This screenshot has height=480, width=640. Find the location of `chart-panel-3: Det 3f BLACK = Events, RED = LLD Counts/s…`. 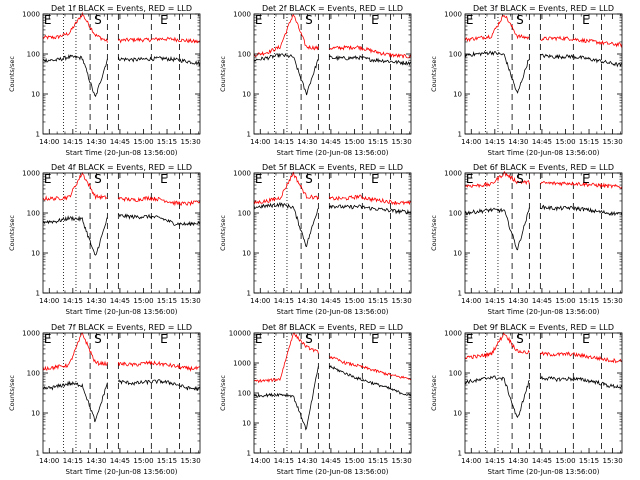

chart-panel-3: Det 3f BLACK = Events, RED = LLD Counts/s… is located at coordinates (526, 80).